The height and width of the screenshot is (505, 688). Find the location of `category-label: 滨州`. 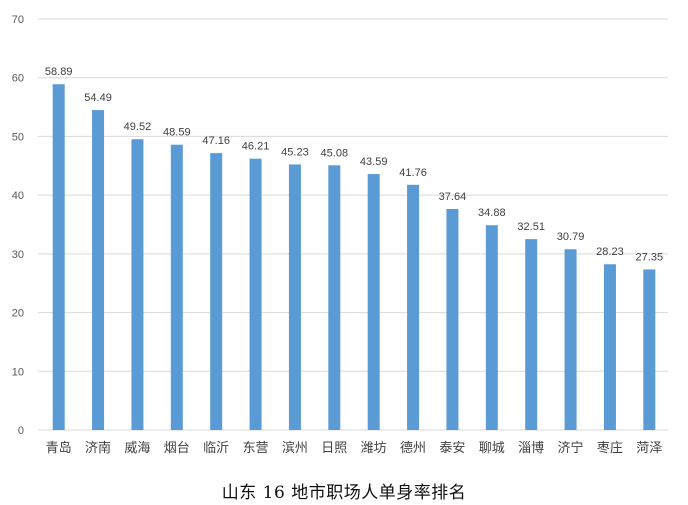

category-label: 滨州 is located at coordinates (295, 448).